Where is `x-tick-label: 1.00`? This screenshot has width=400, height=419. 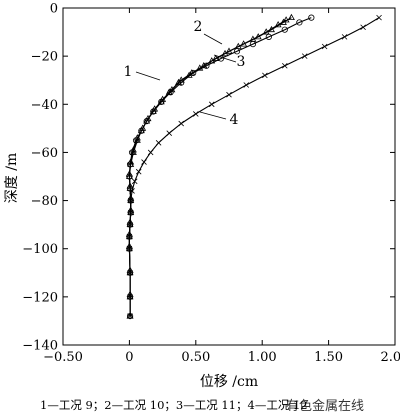
x-tick-label: 1.00 is located at coordinates (262, 357).